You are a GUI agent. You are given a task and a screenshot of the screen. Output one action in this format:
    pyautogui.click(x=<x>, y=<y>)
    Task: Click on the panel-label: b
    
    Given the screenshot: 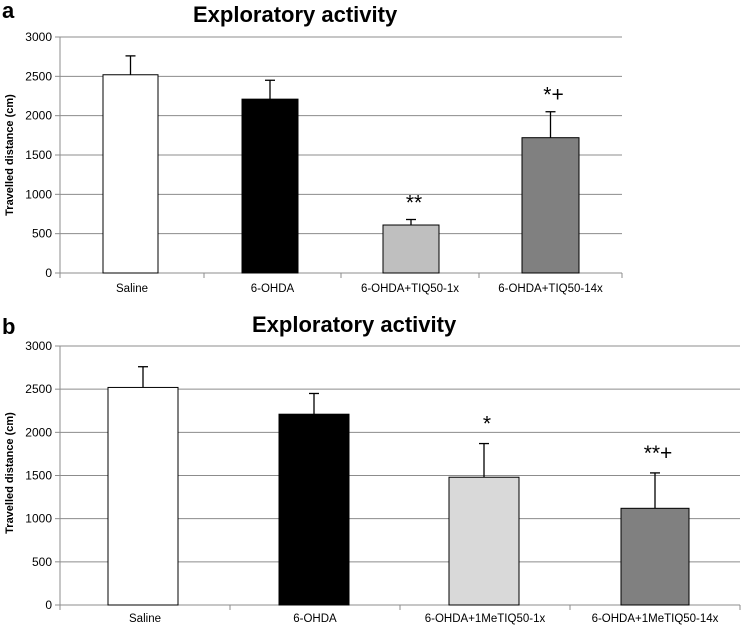 What is the action you would take?
    pyautogui.click(x=9, y=326)
    